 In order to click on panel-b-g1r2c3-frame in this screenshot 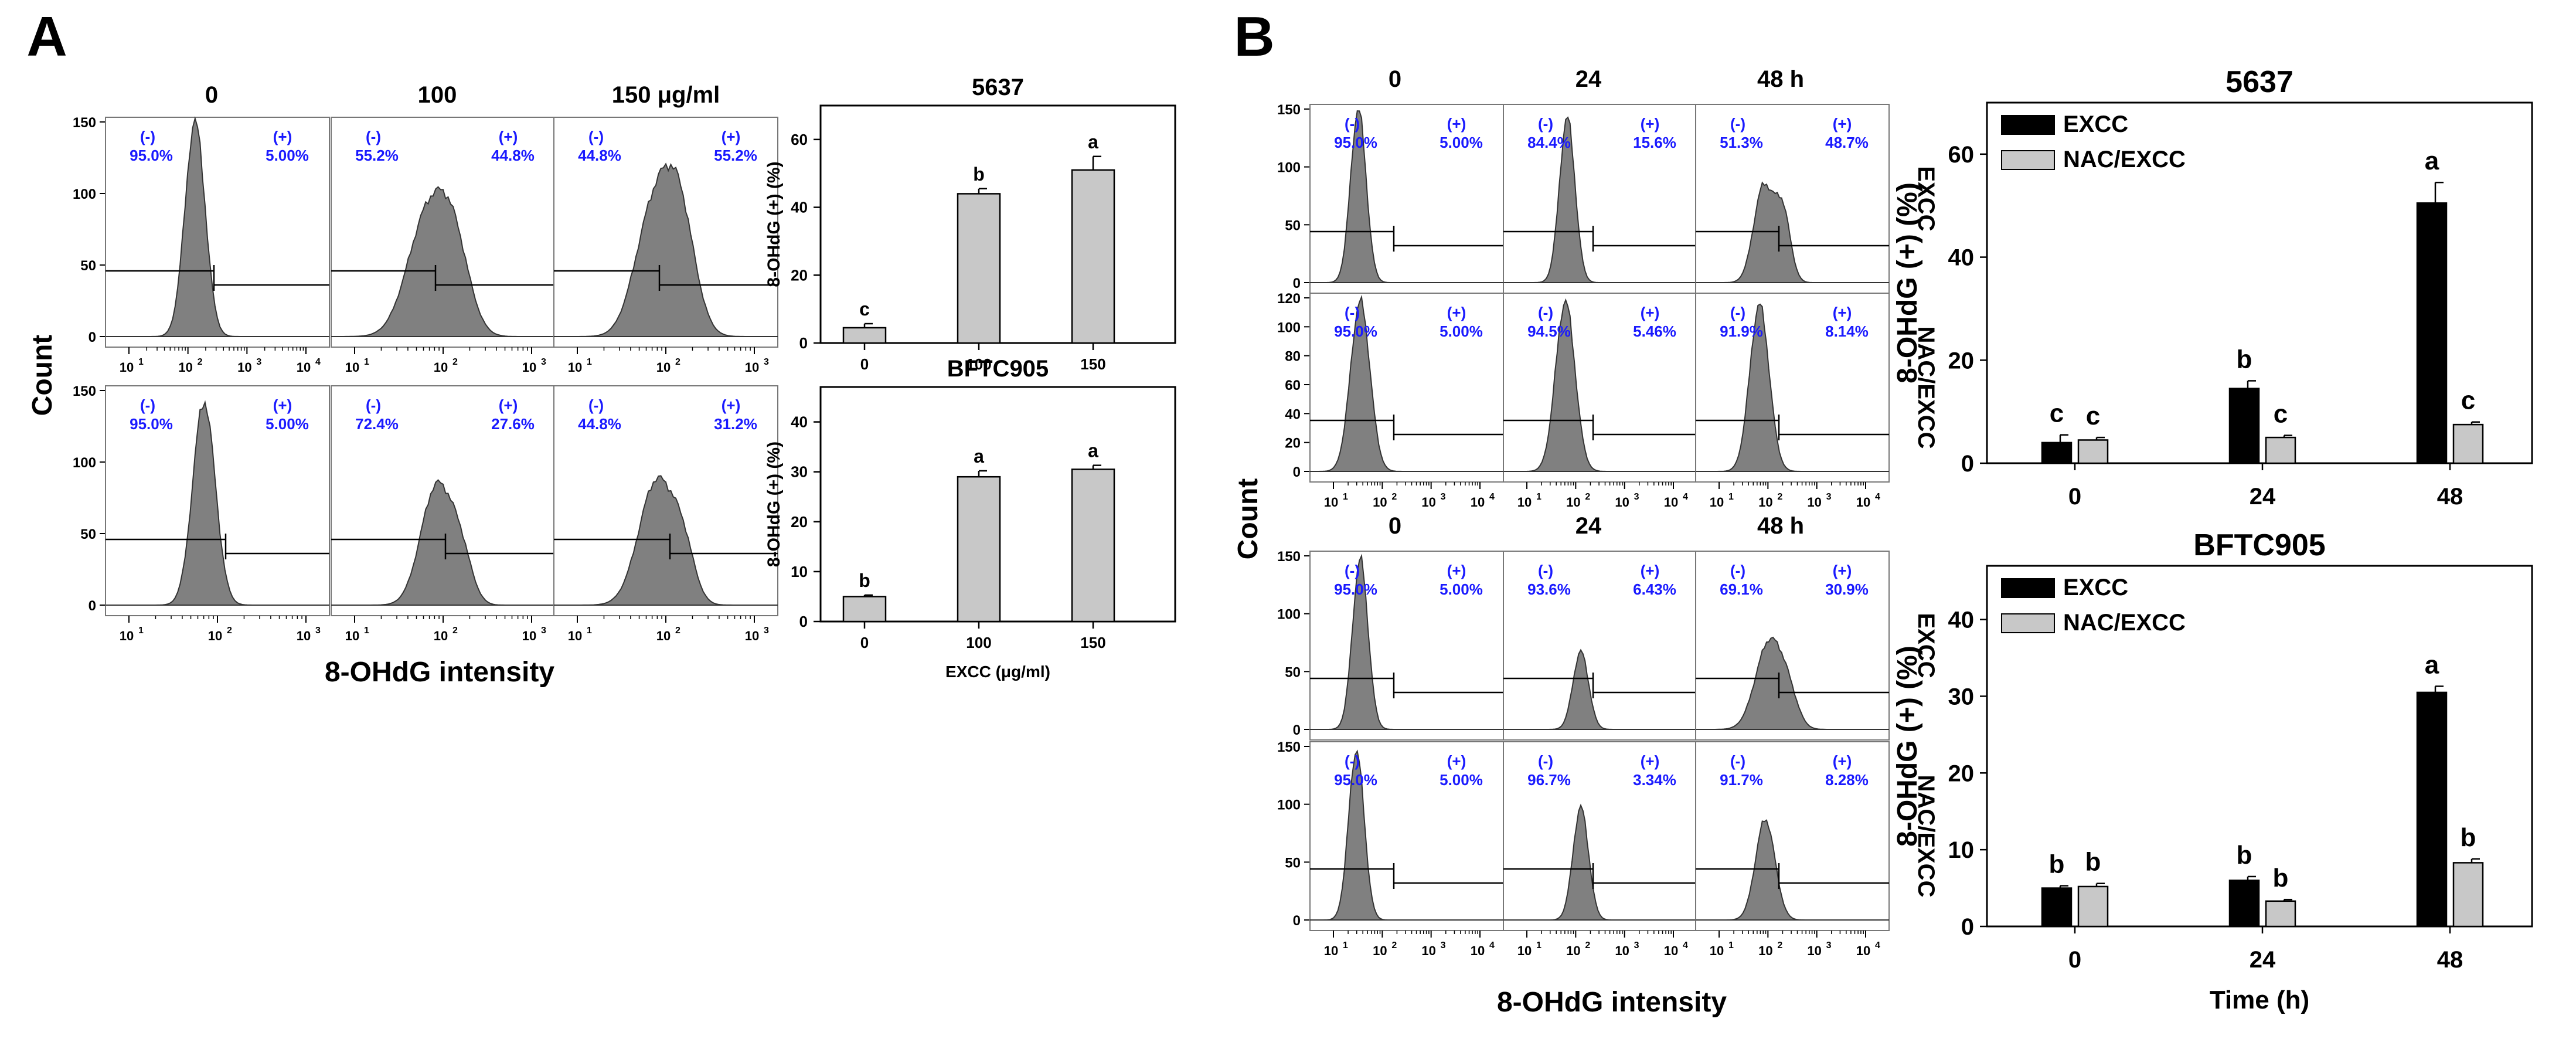, I will do `click(1792, 388)`.